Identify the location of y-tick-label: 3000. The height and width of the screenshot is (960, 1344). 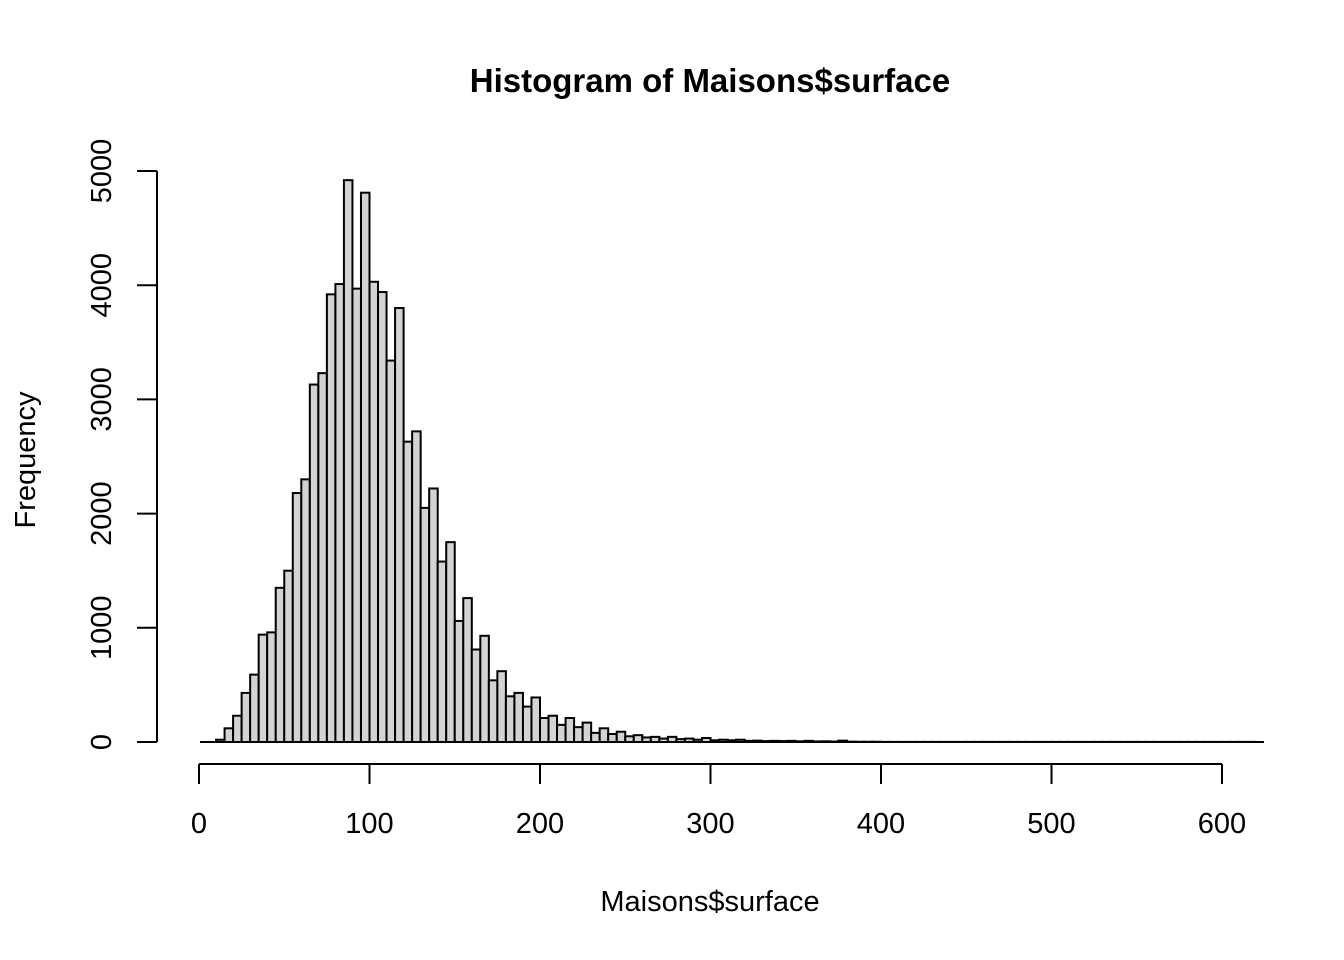
(102, 399).